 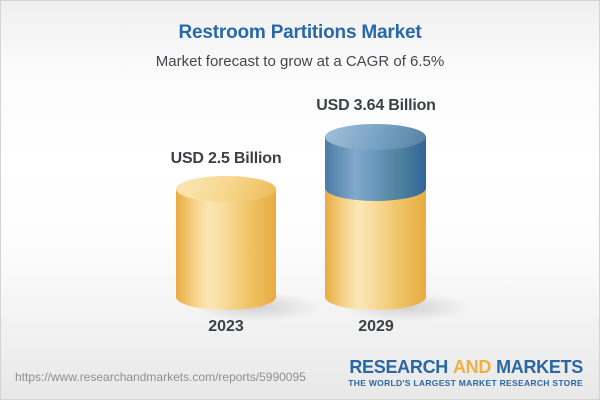 I want to click on logo-word-markets: MARKETS, so click(x=539, y=367).